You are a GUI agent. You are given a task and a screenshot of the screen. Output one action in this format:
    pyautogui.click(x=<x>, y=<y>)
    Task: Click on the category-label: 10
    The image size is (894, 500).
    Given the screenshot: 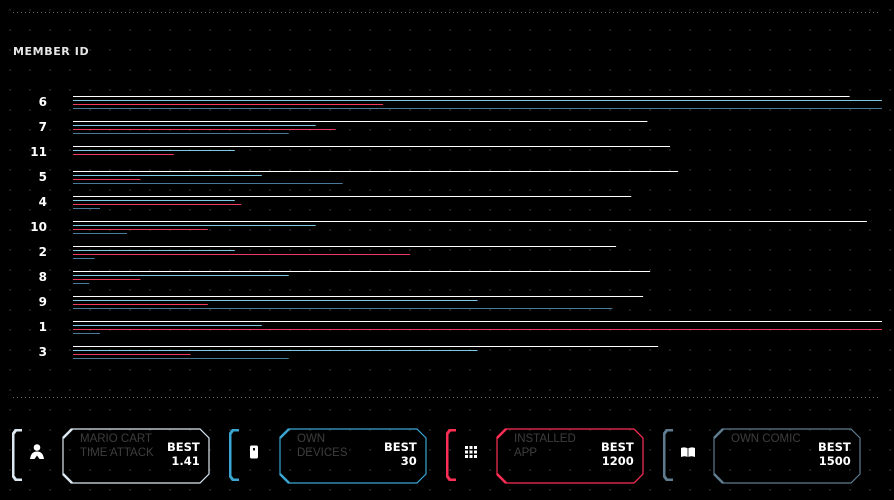 What is the action you would take?
    pyautogui.click(x=38, y=227)
    